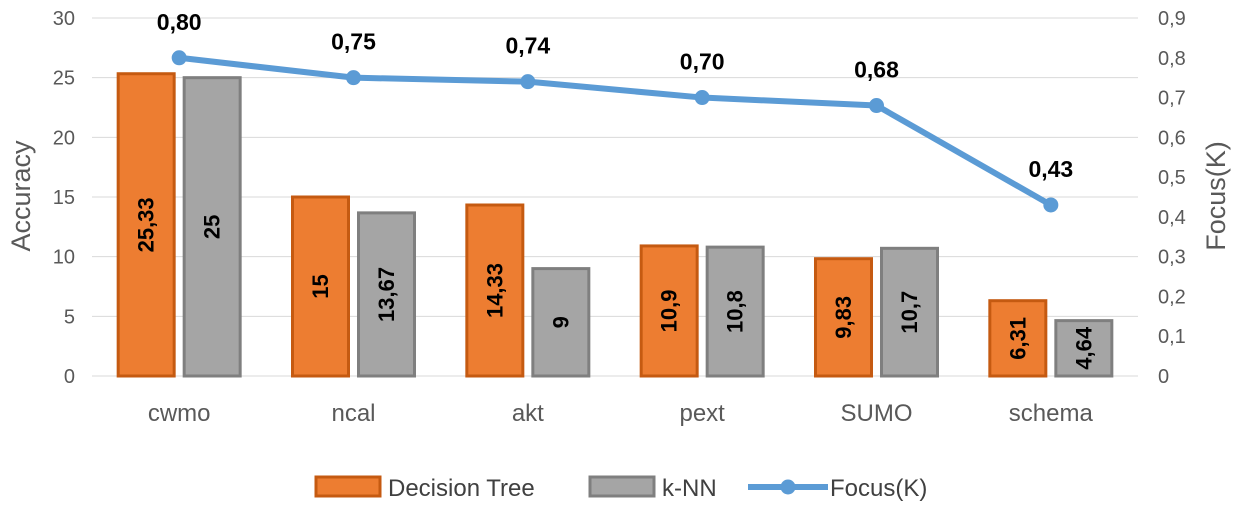 Image resolution: width=1248 pixels, height=510 pixels. What do you see at coordinates (64, 138) in the screenshot?
I see `y-tick-left: 20` at bounding box center [64, 138].